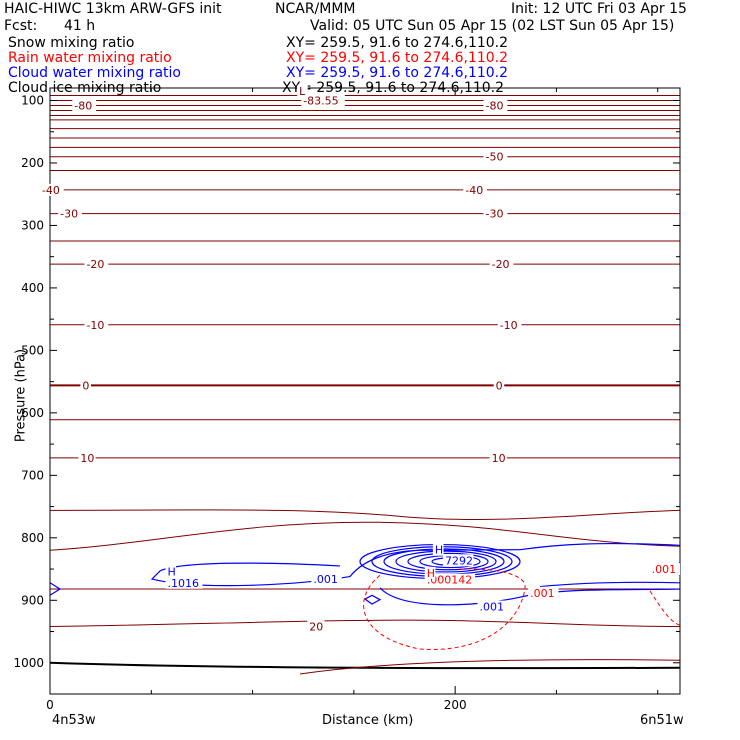 This screenshot has height=740, width=740. What do you see at coordinates (50, 705) in the screenshot?
I see `x-tick-label: 0` at bounding box center [50, 705].